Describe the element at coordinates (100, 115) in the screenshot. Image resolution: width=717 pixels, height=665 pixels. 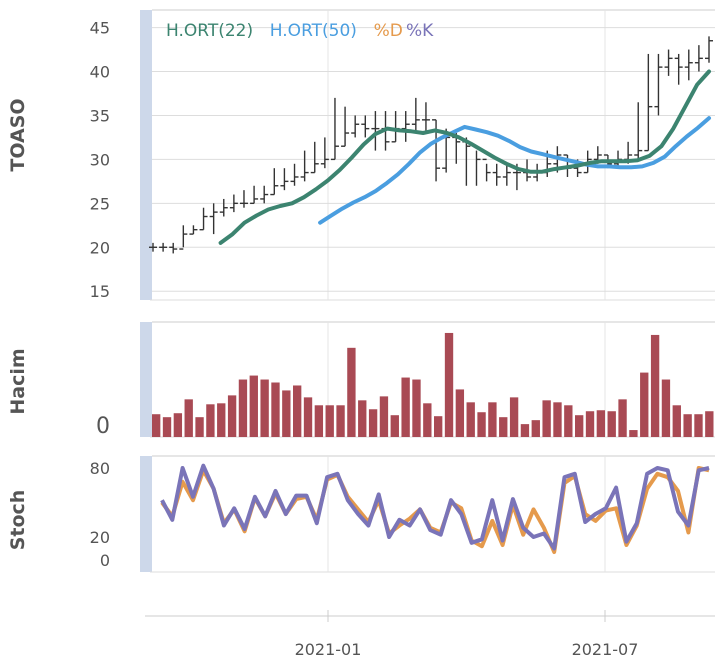
I see `price-y-tick-label: 35` at that location.